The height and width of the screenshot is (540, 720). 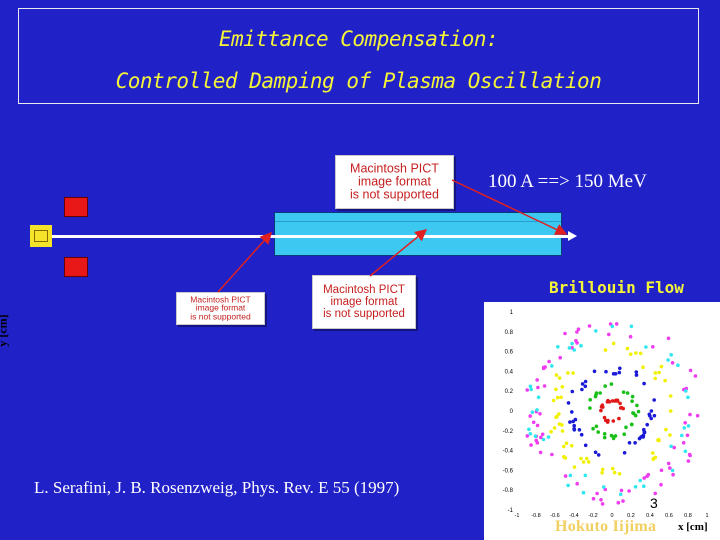 I want to click on y-tick-label: -1, so click(x=511, y=511).